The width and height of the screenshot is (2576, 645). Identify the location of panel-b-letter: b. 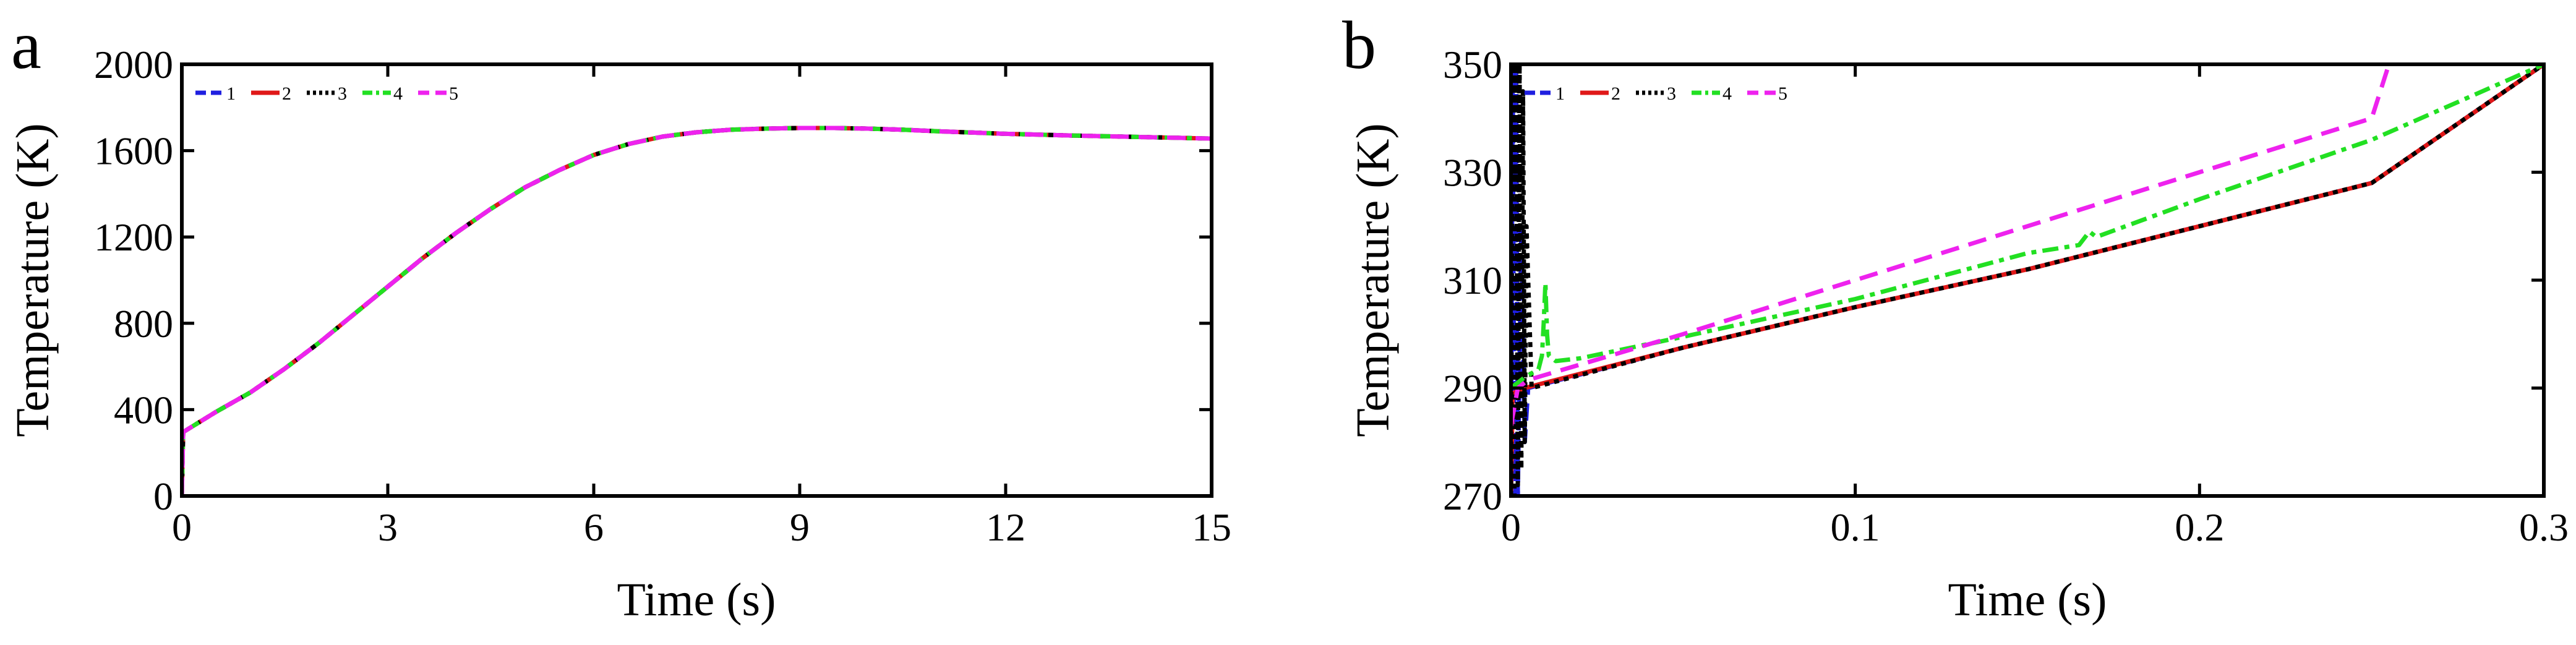
(1359, 45).